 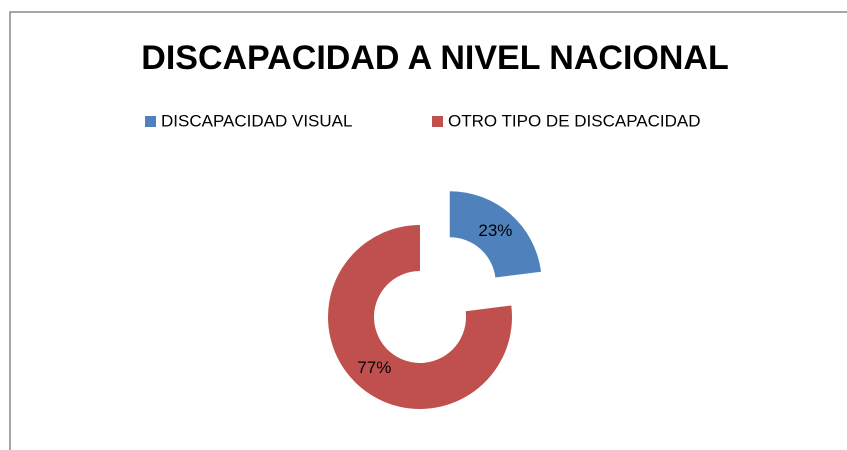 What do you see at coordinates (495, 230) in the screenshot?
I see `data-label: 23%` at bounding box center [495, 230].